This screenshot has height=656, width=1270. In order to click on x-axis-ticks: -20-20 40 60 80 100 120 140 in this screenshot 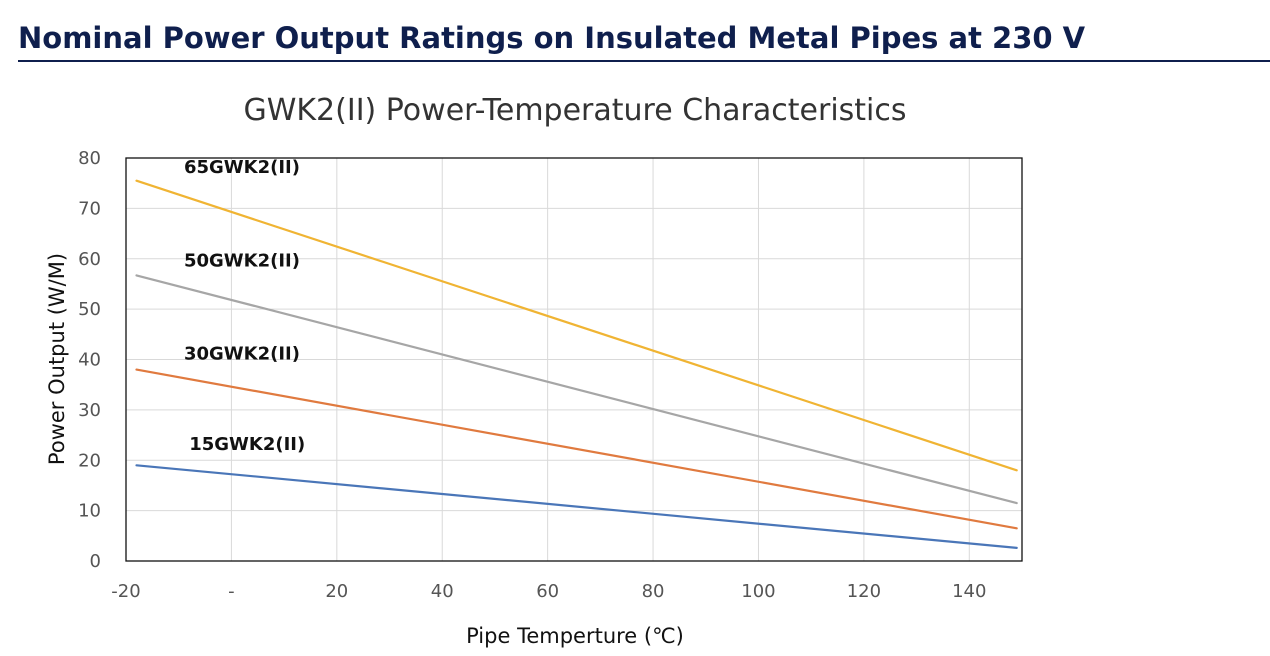, I will do `click(548, 591)`.